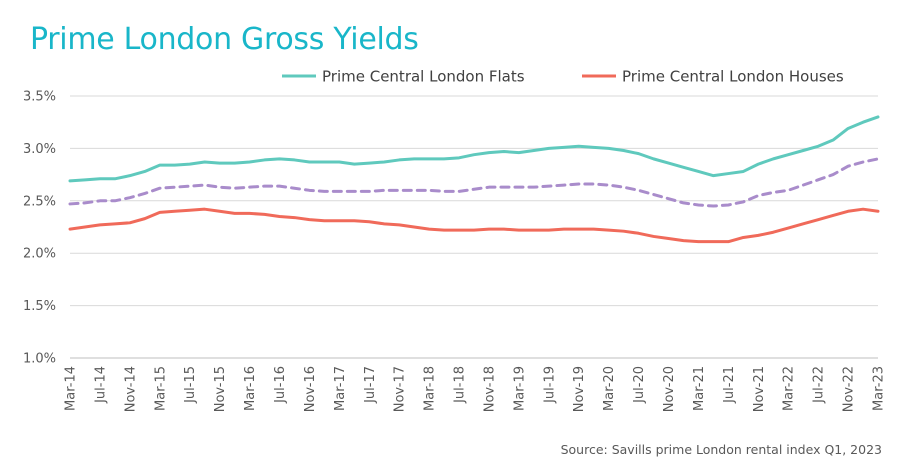 The width and height of the screenshot is (900, 469). Describe the element at coordinates (130, 389) in the screenshot. I see `x-tick-label: Nov-14` at that location.